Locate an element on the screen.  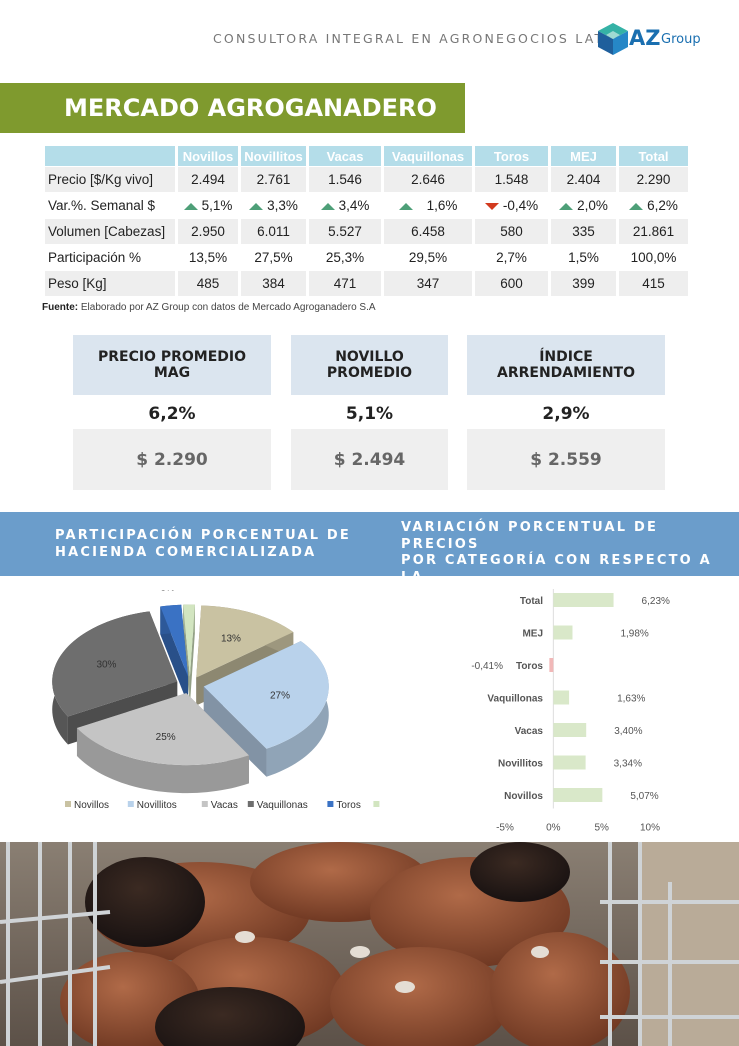
kpi-title-indice: ÍNDICE ARRENDAMIENTO is located at coordinates (566, 365).